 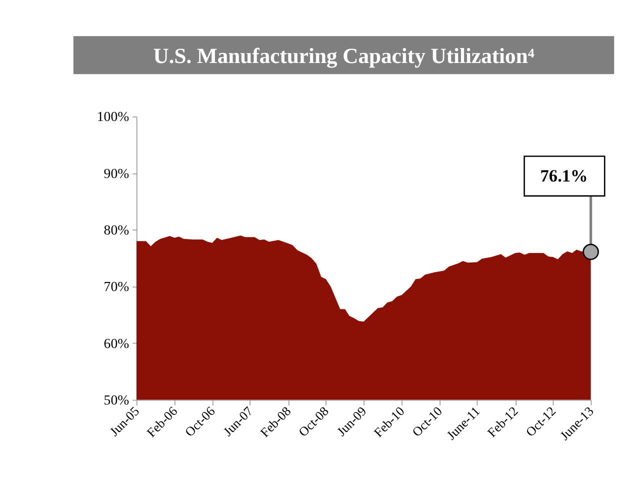 What do you see at coordinates (564, 176) in the screenshot?
I see `annotation: 76.1%` at bounding box center [564, 176].